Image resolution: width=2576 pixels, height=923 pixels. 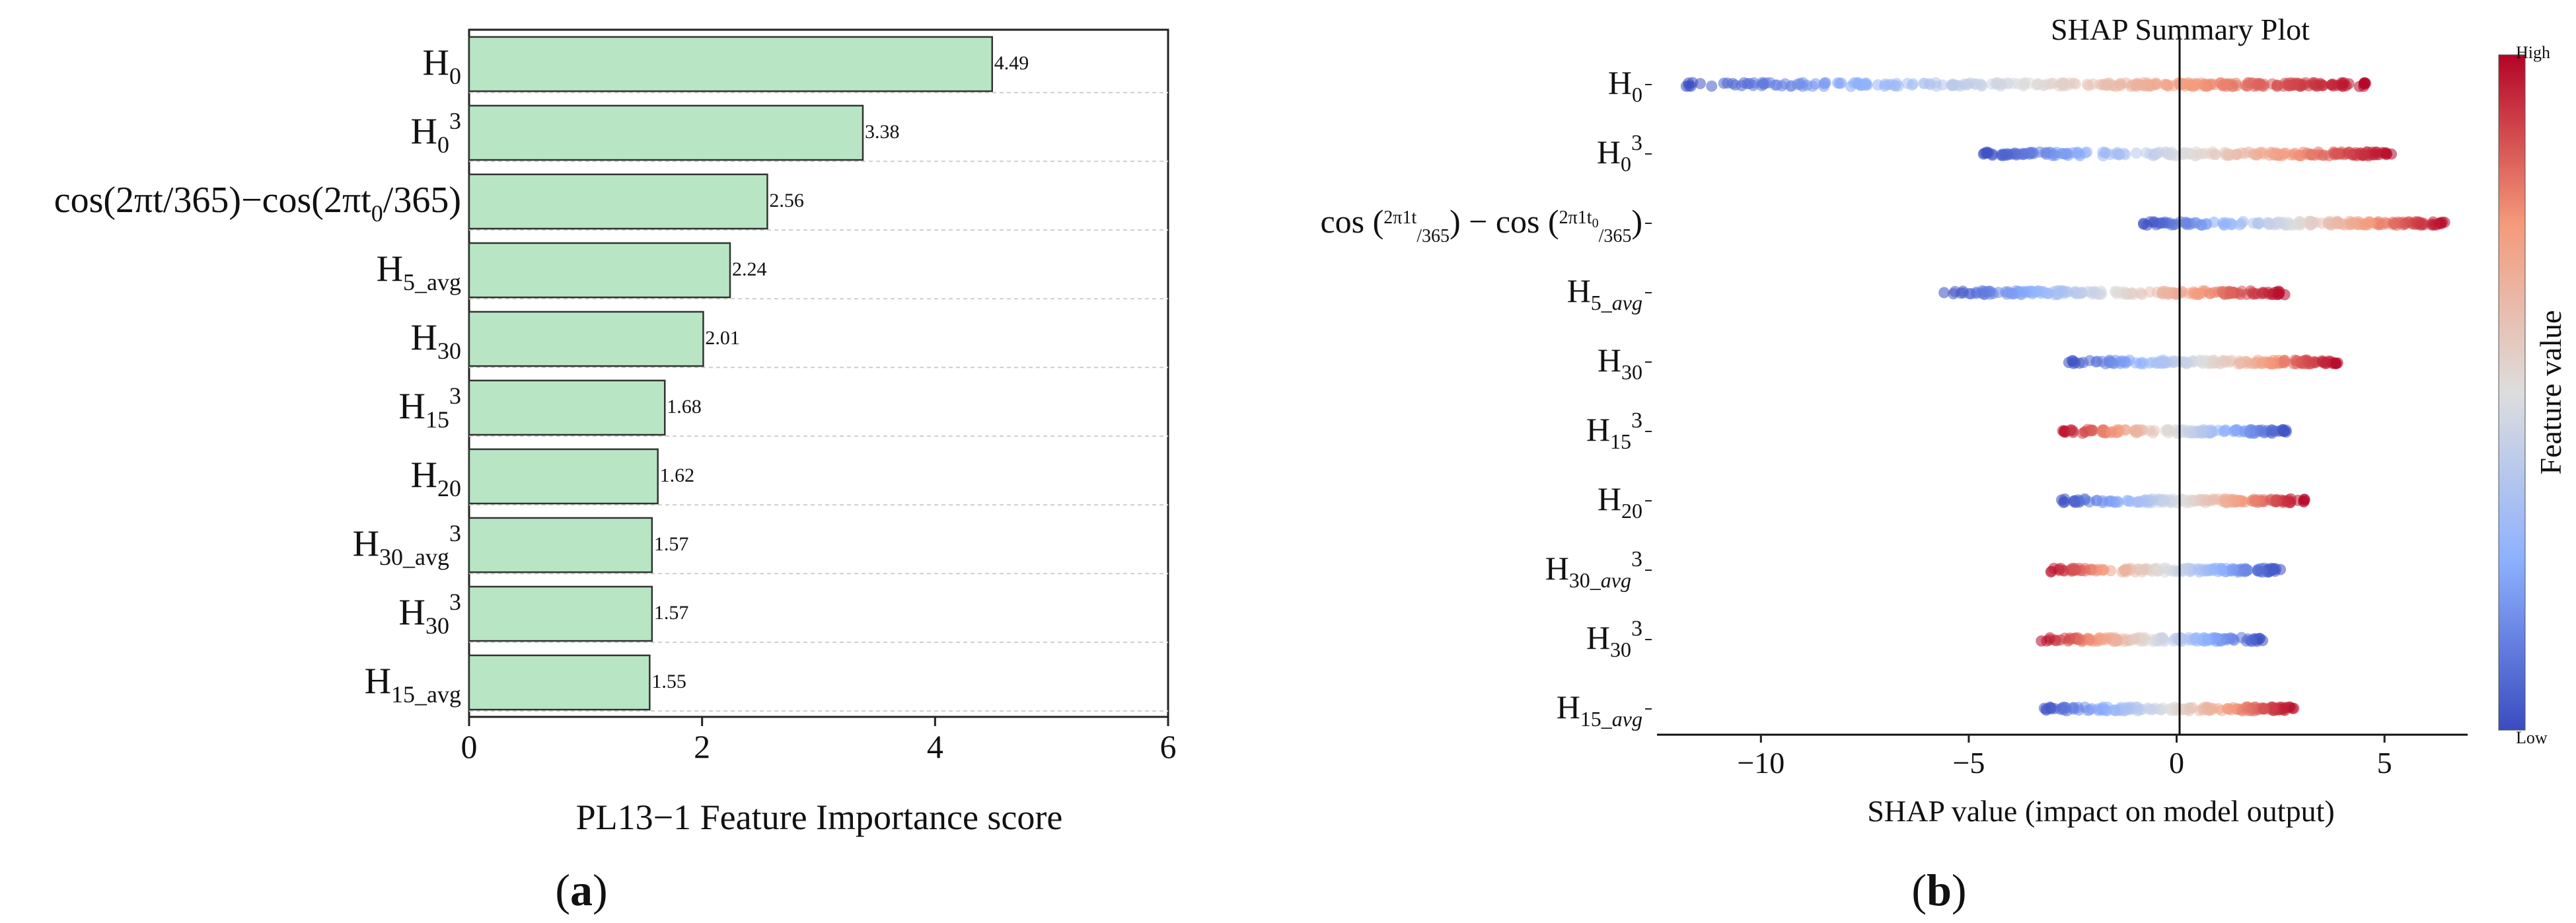 I want to click on chart-a-value-label: 1.68, so click(x=684, y=407).